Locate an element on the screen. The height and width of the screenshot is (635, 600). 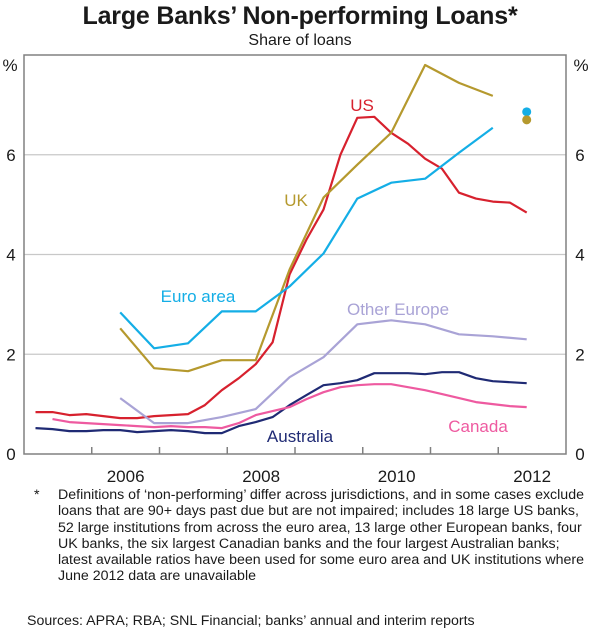
x-axis-labels: 2006 2008 2010 2012 is located at coordinates (329, 476).